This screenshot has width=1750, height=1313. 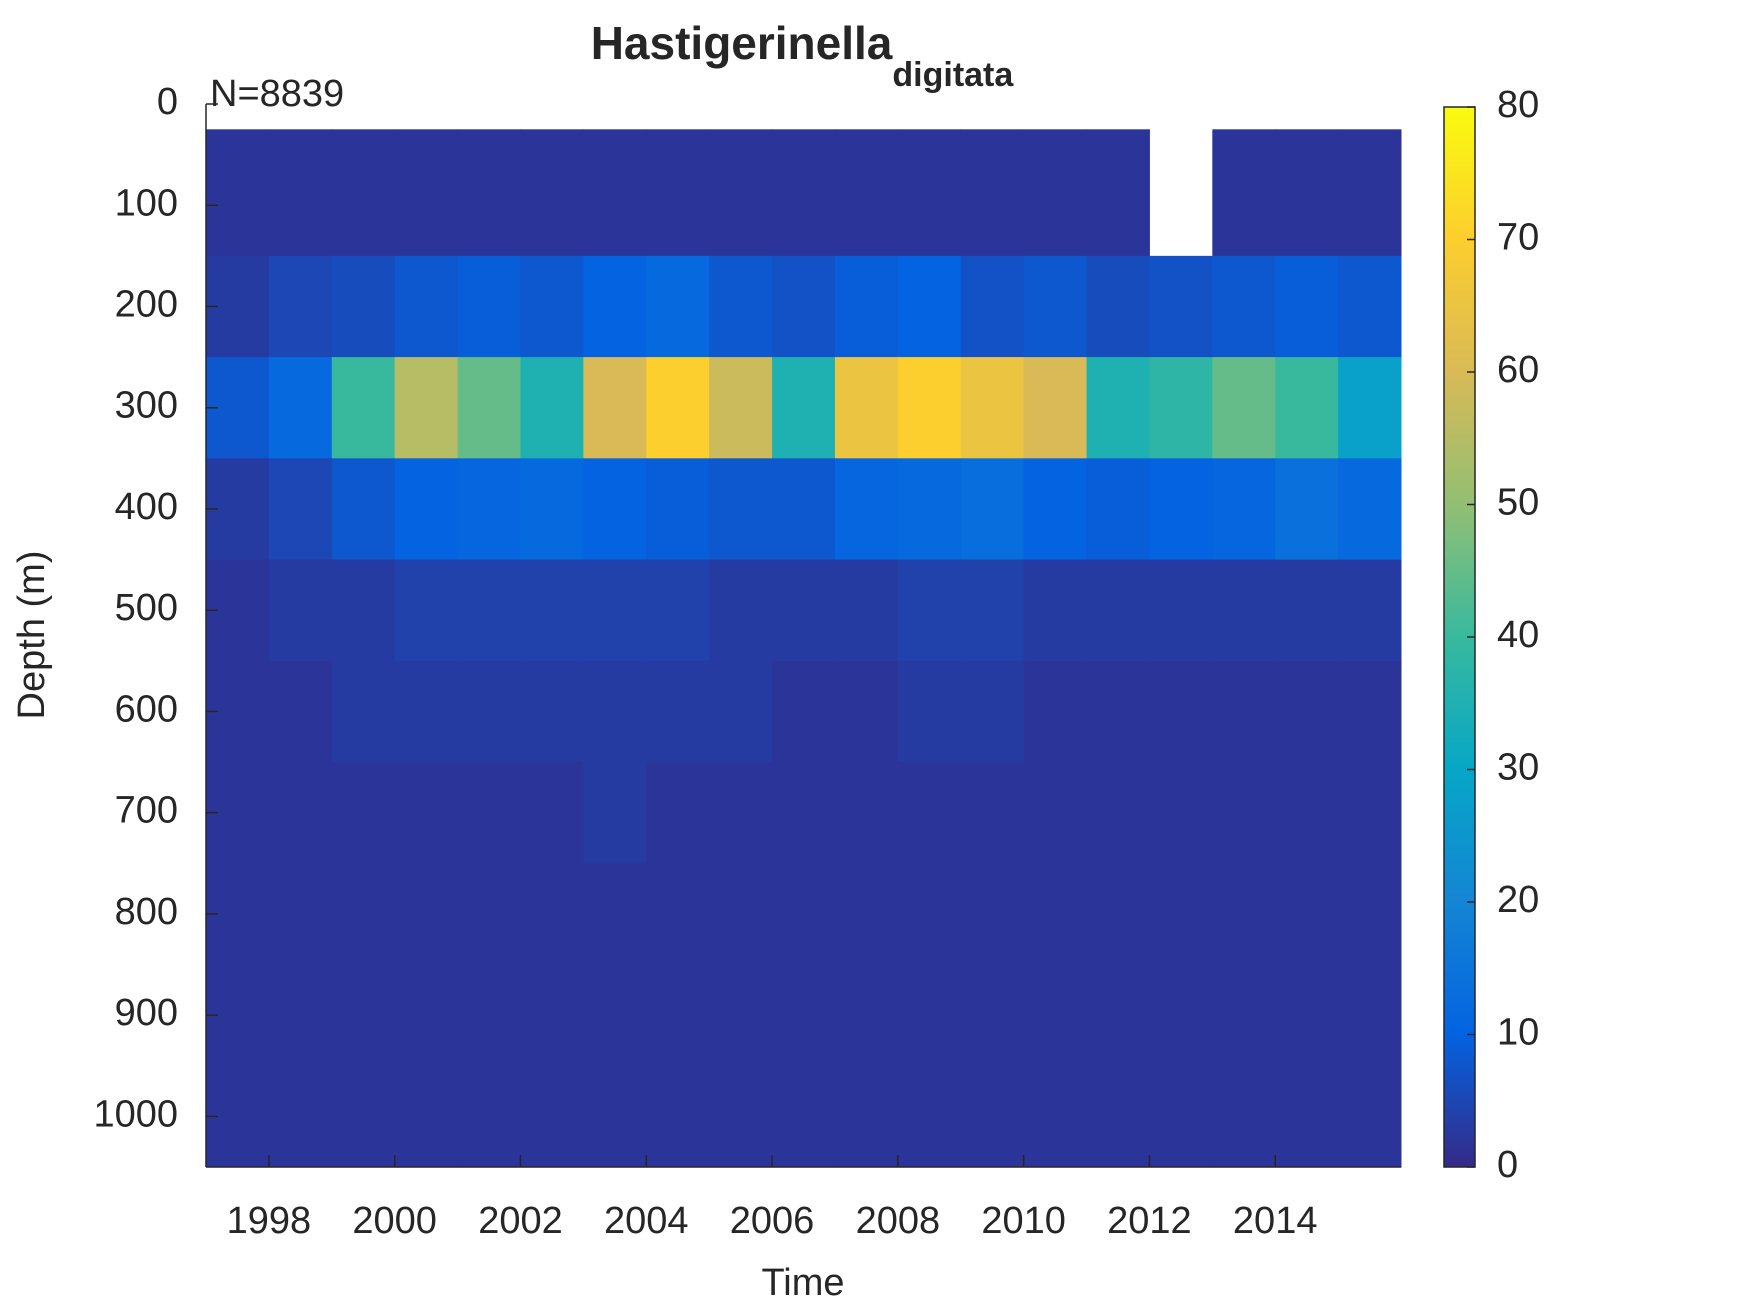 I want to click on colorbar-tick-label: 0, so click(x=1507, y=1165).